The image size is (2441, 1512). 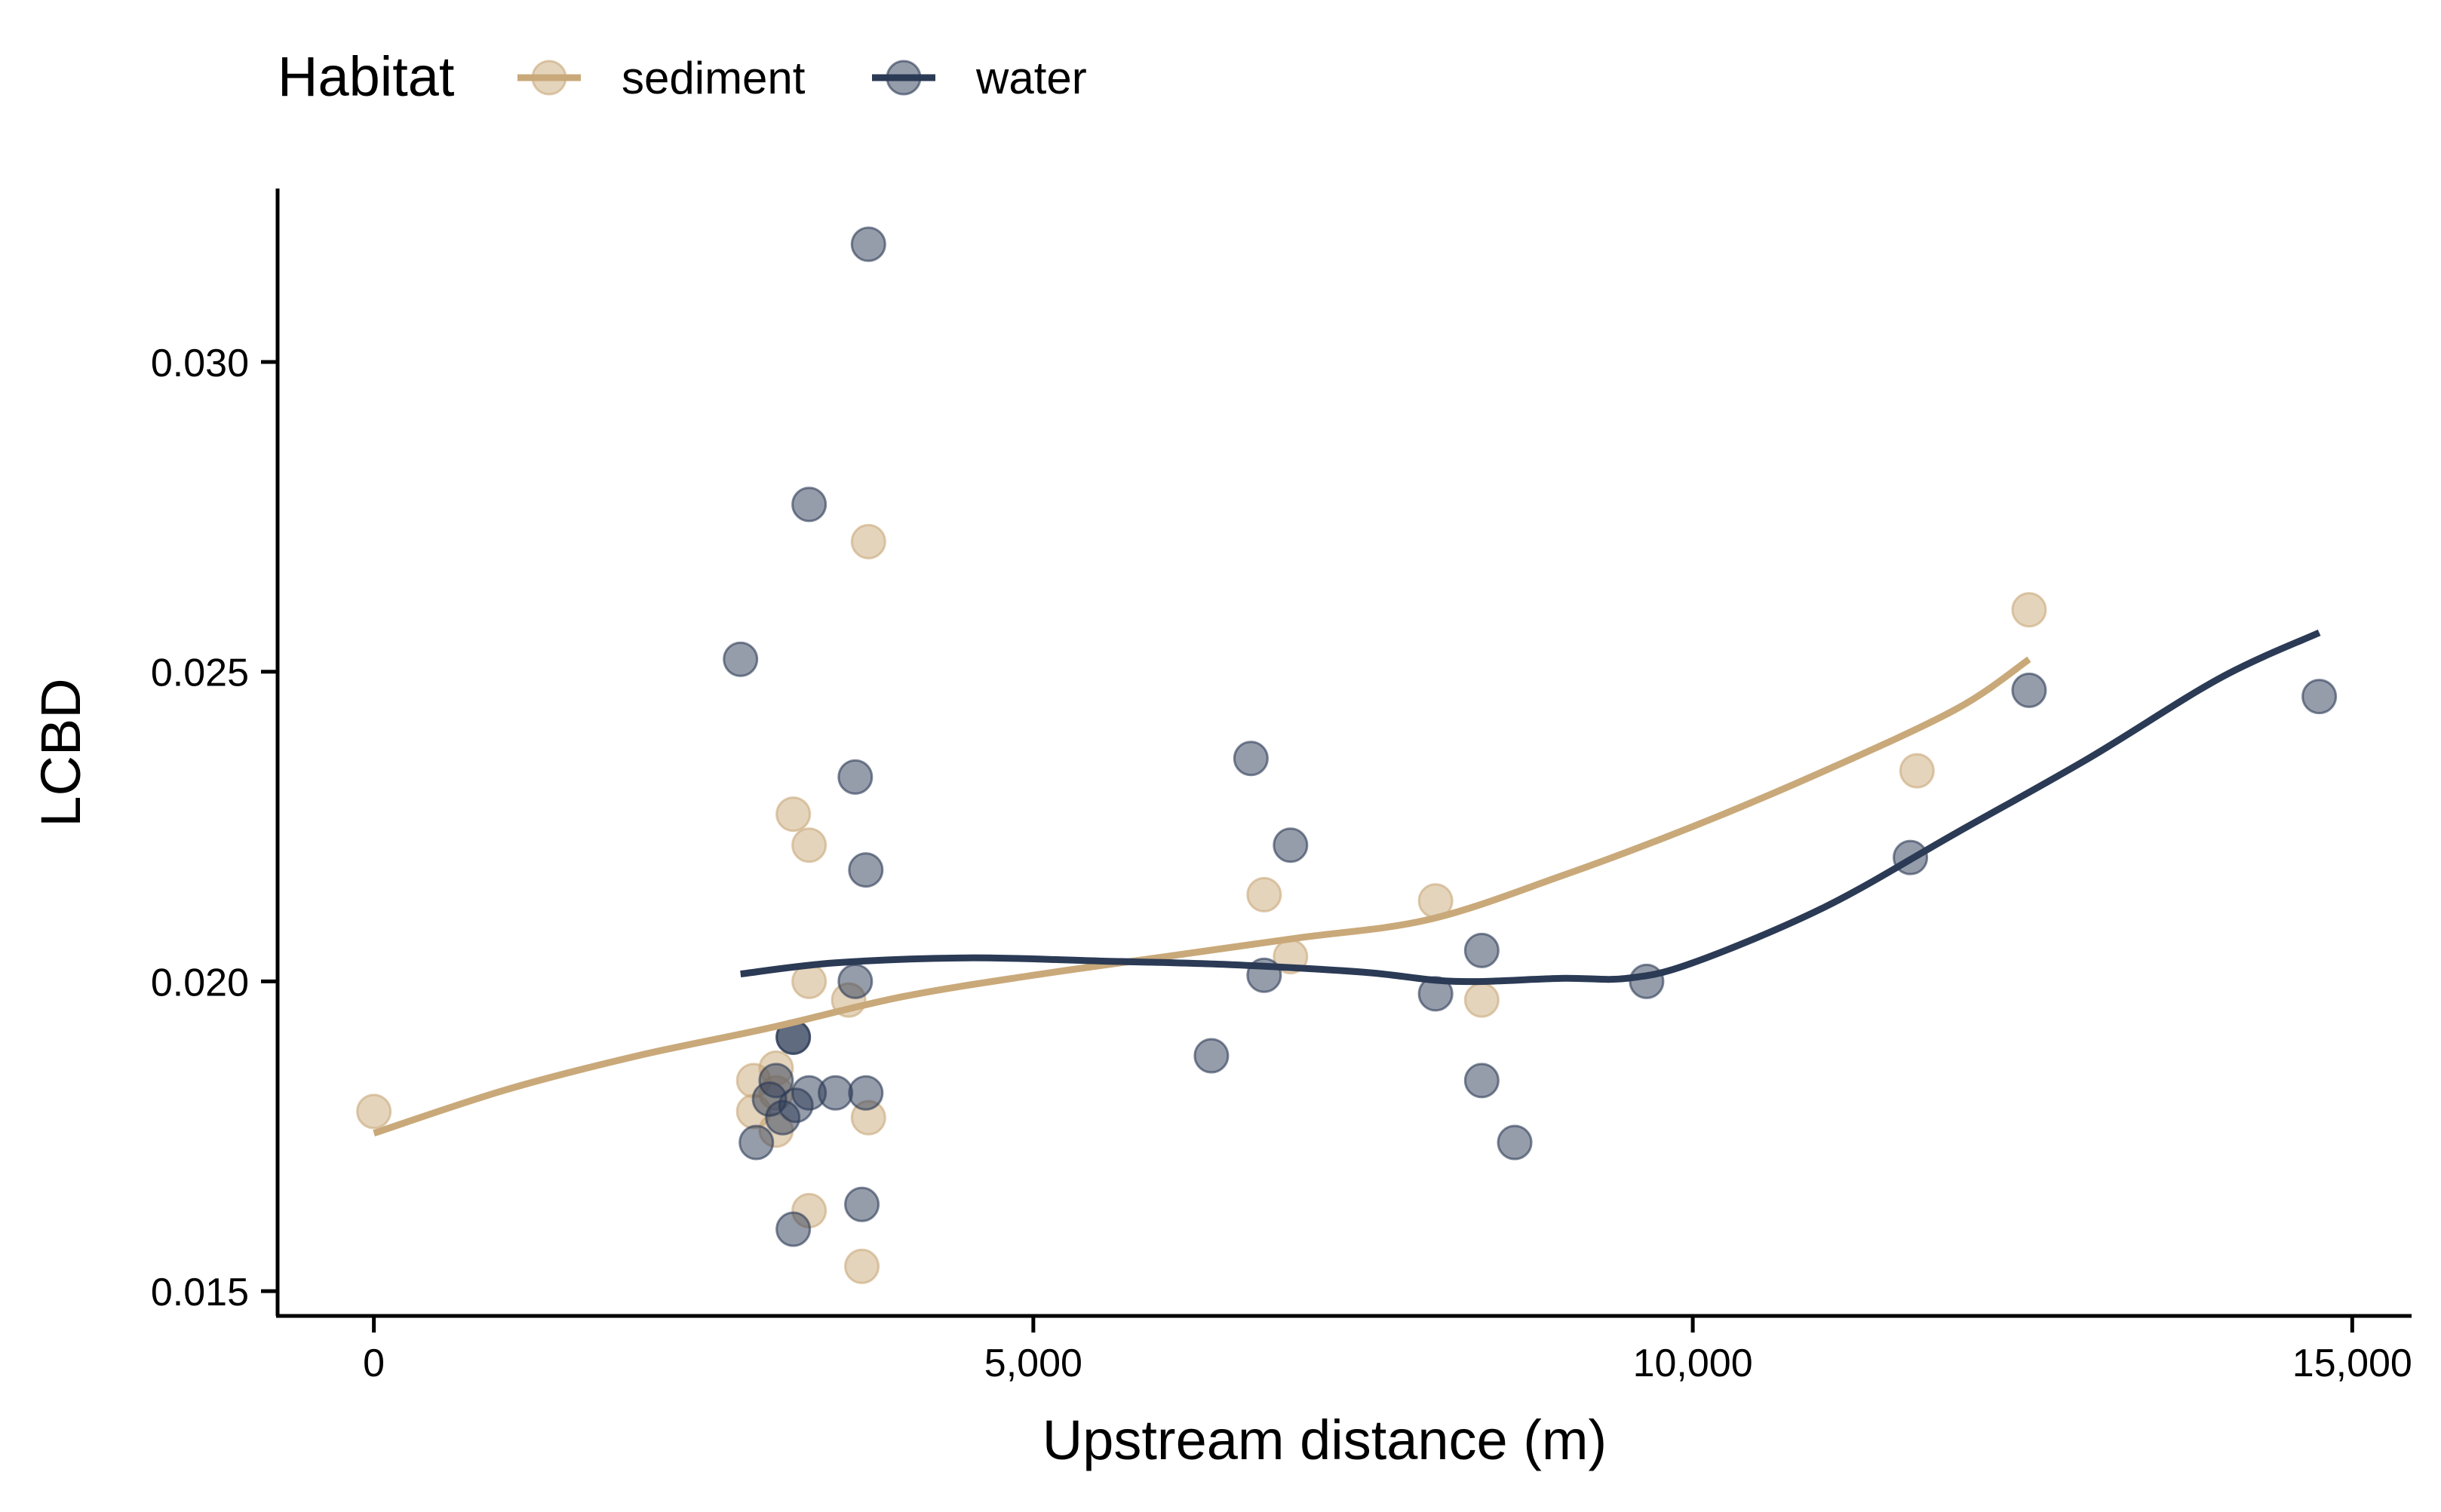 I want to click on x-tick-label: 5,000, so click(x=1033, y=1363).